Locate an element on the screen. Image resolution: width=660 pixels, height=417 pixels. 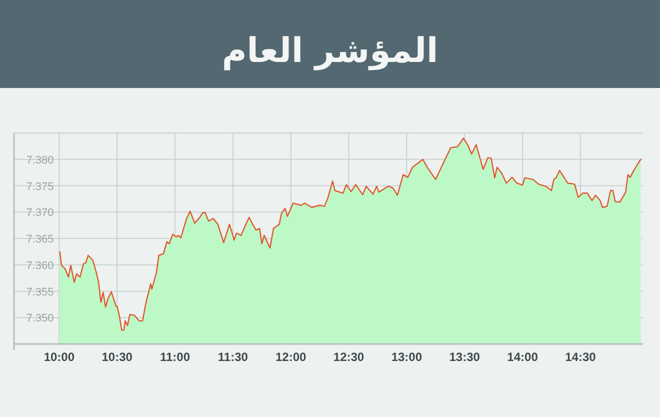
y-tick-label: 7.375 is located at coordinates (40, 186).